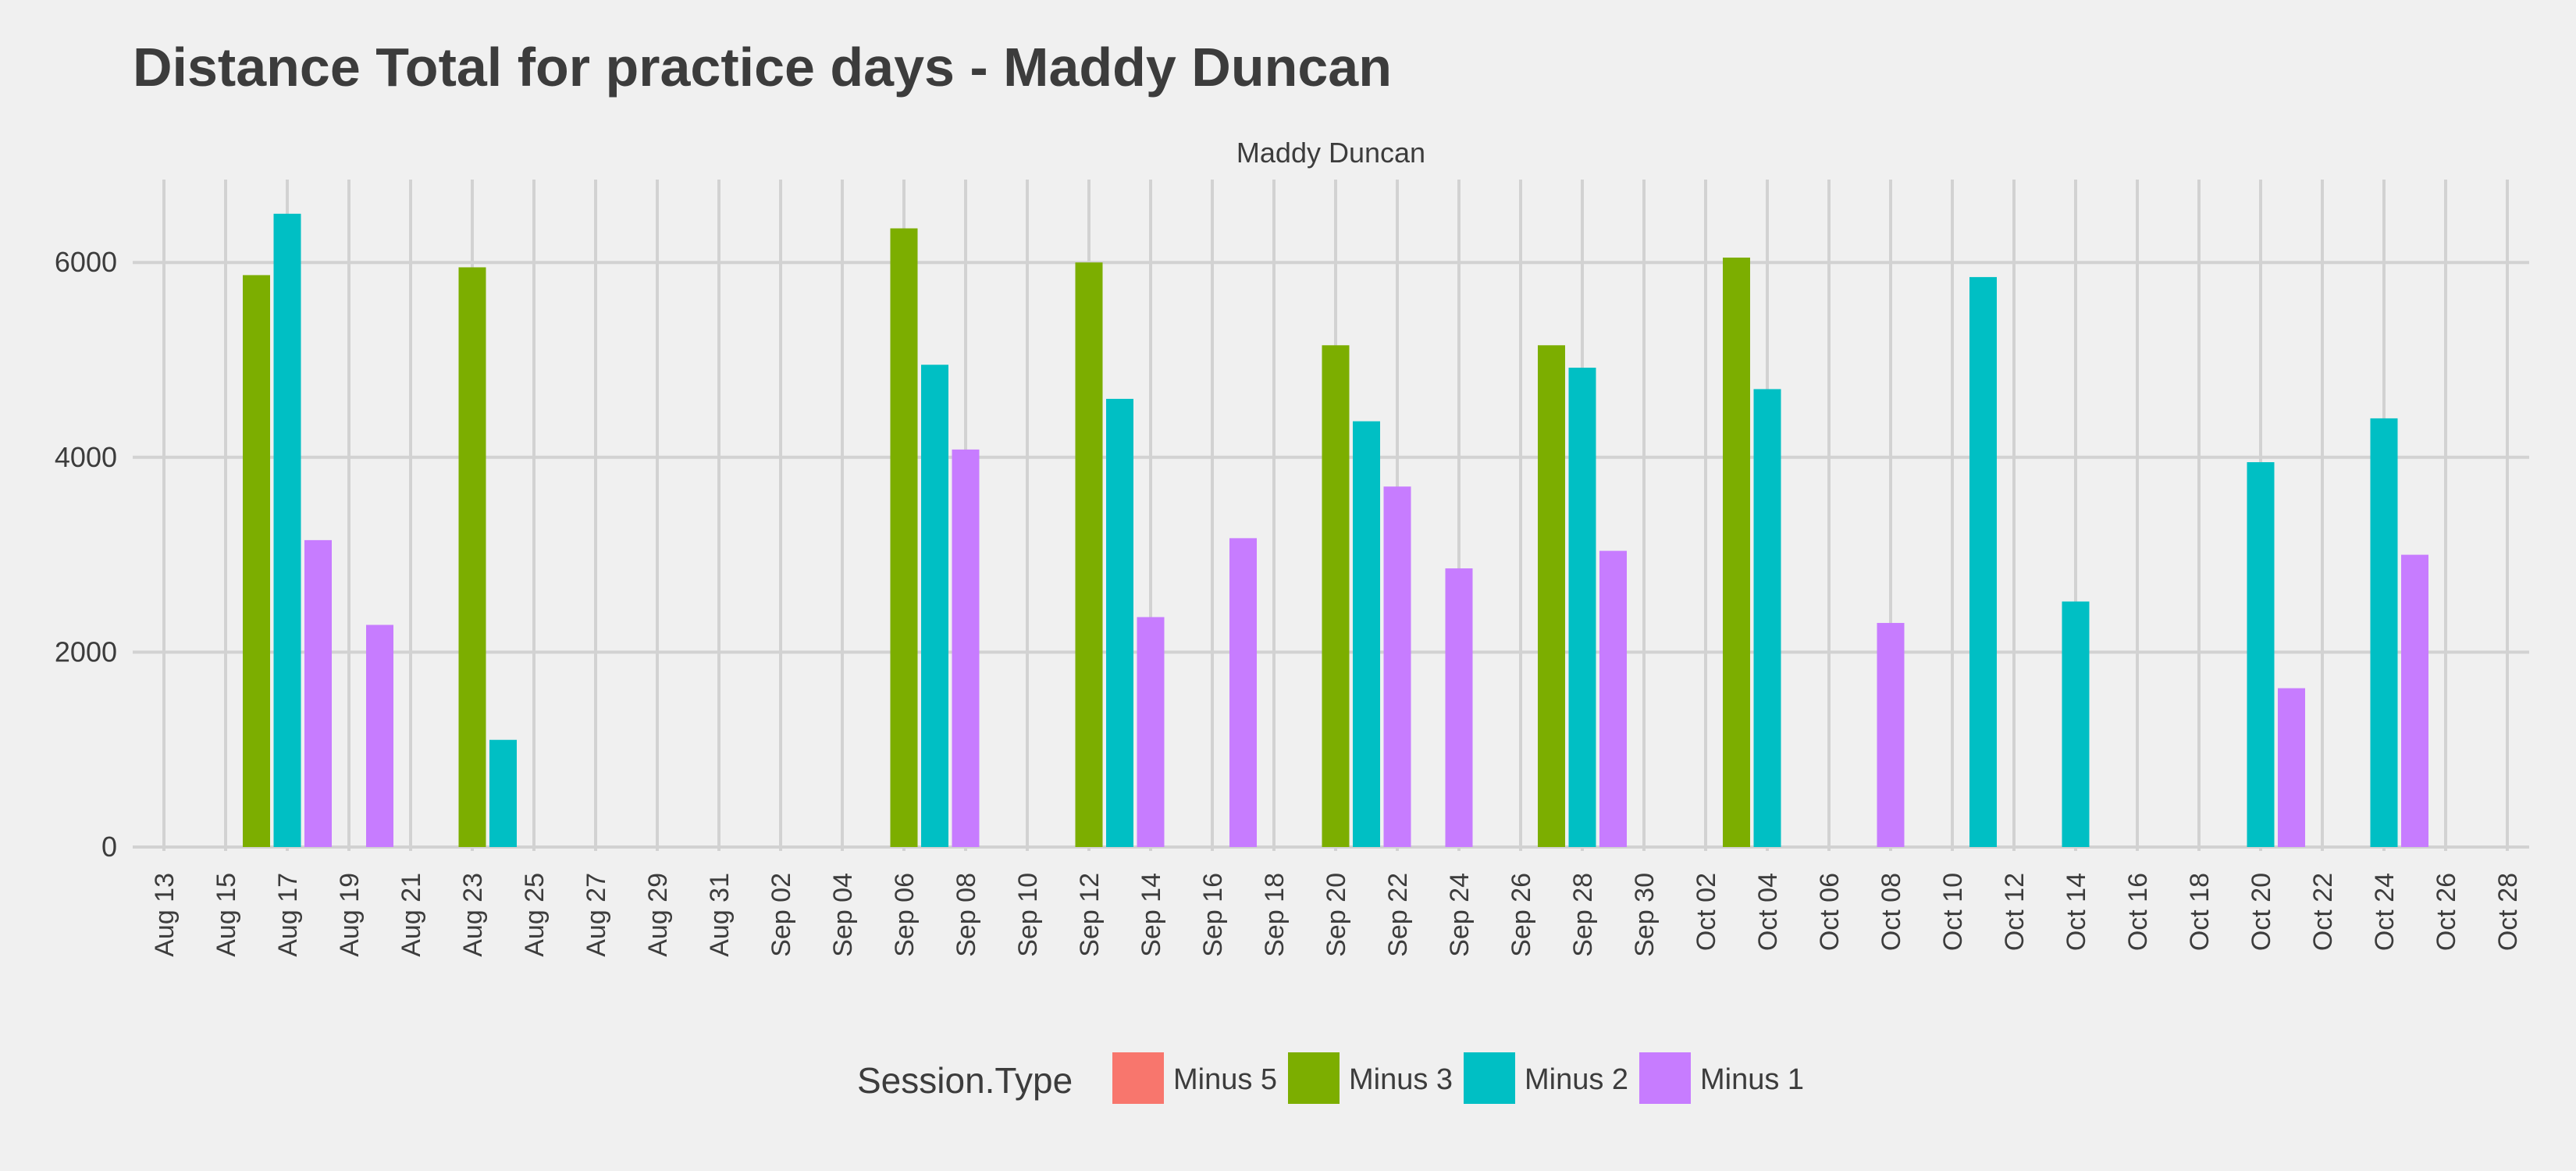  I want to click on x-tick-label: Sep 08, so click(966, 915).